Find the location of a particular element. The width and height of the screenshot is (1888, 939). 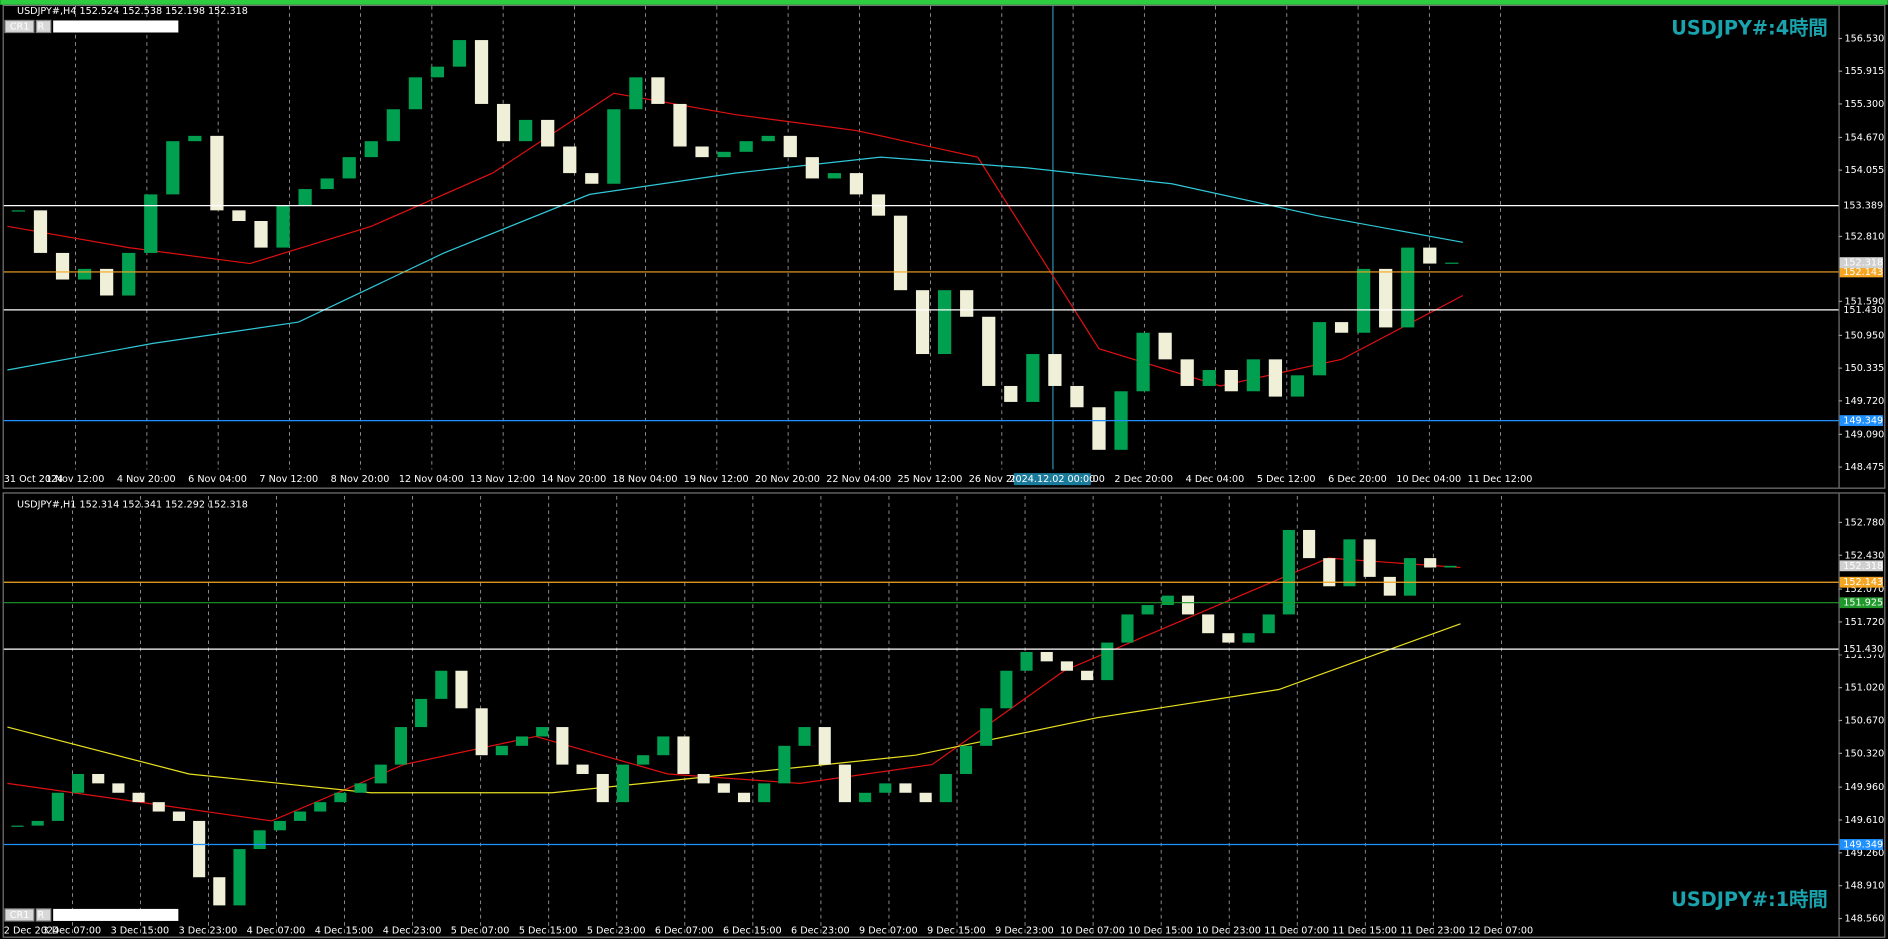

x-tick-label: 31 Oct 2024 is located at coordinates (34, 479).